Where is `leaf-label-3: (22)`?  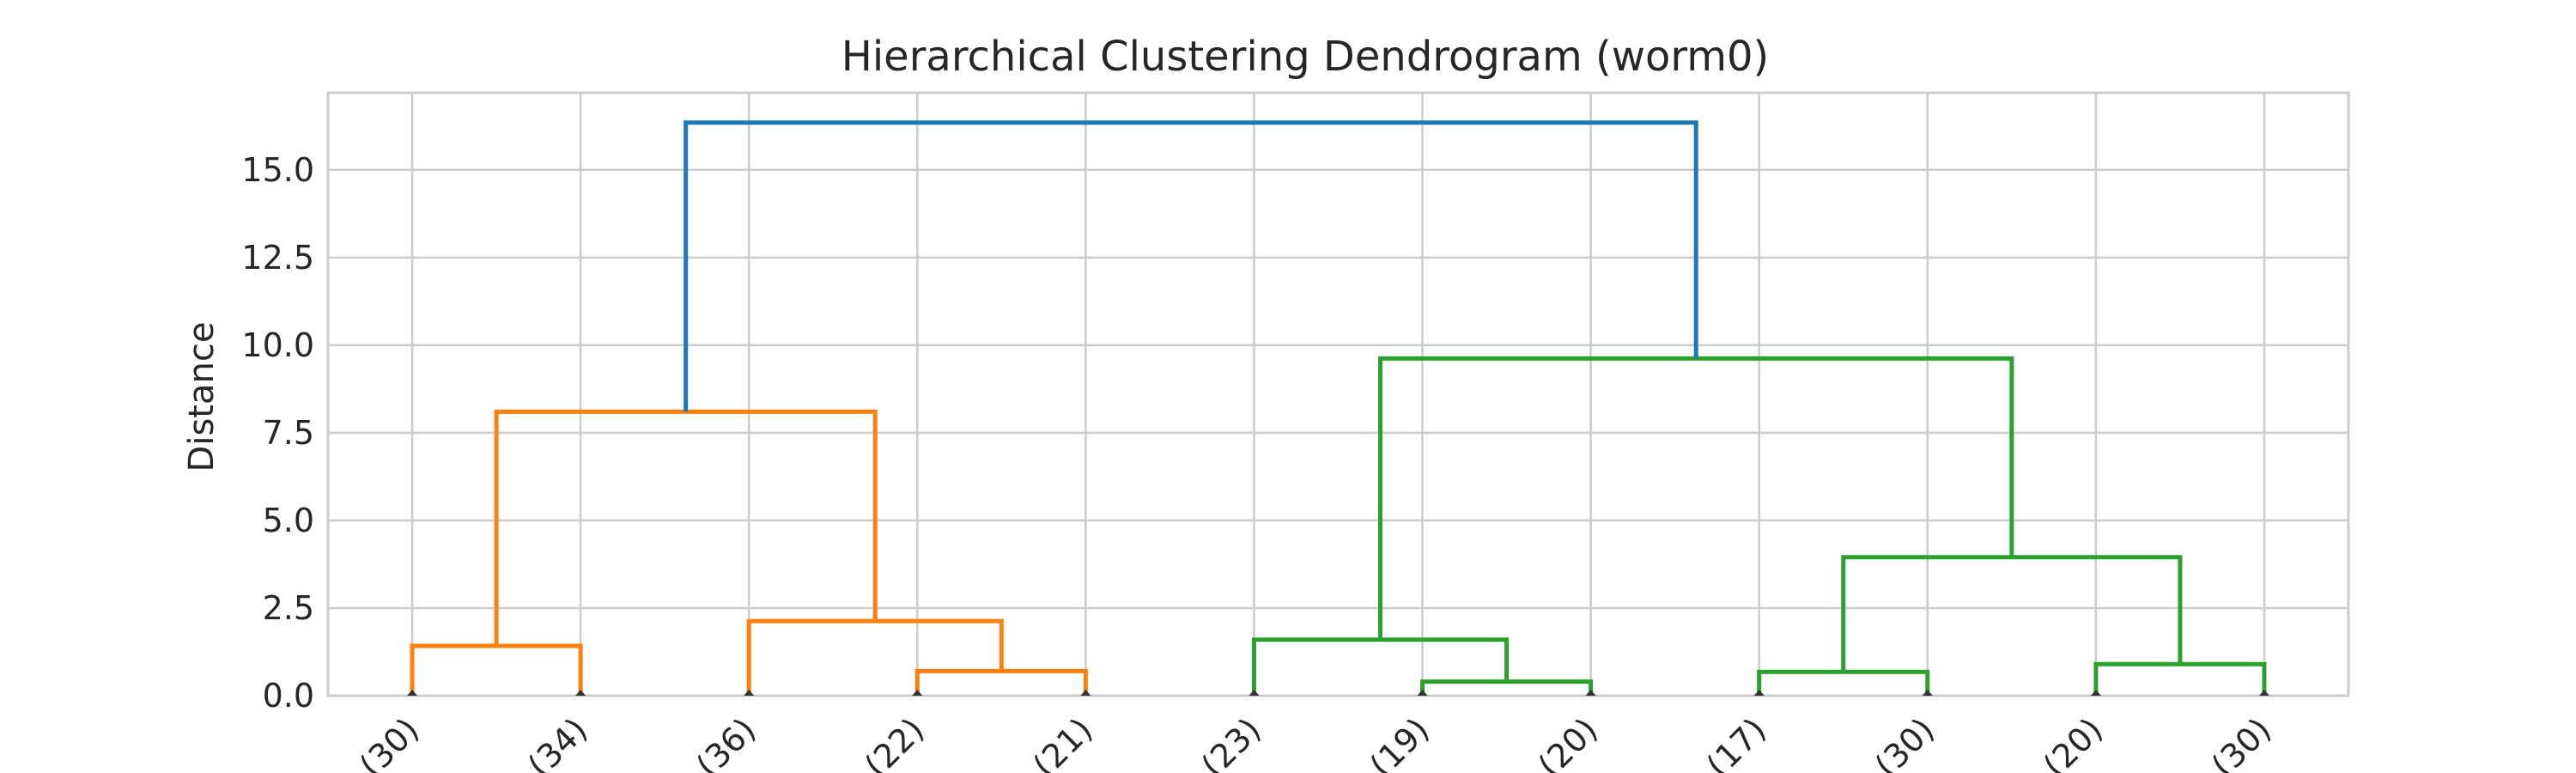 leaf-label-3: (22) is located at coordinates (894, 741).